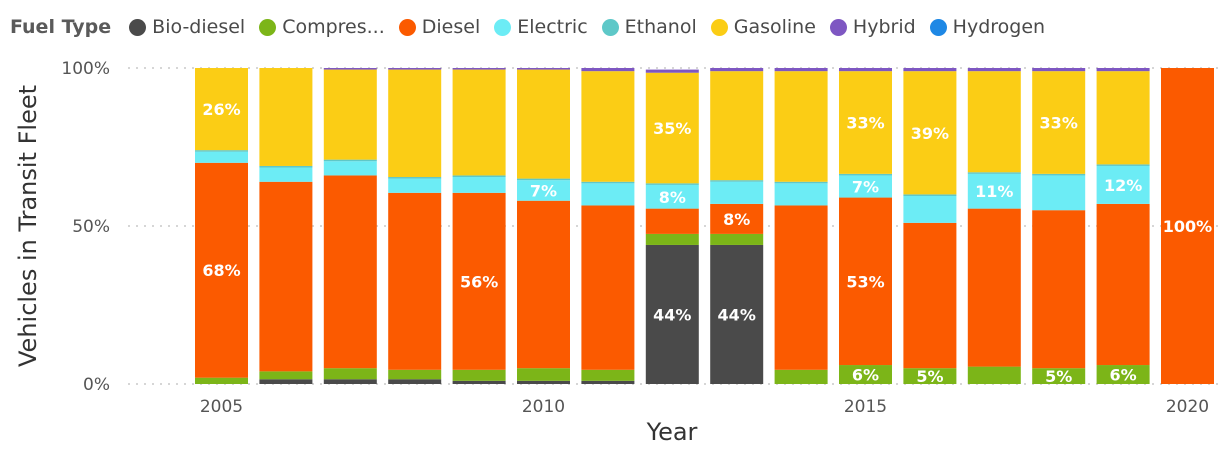 Image resolution: width=1229 pixels, height=452 pixels. I want to click on legend-item-hydrogen: Hydrogen, so click(987, 27).